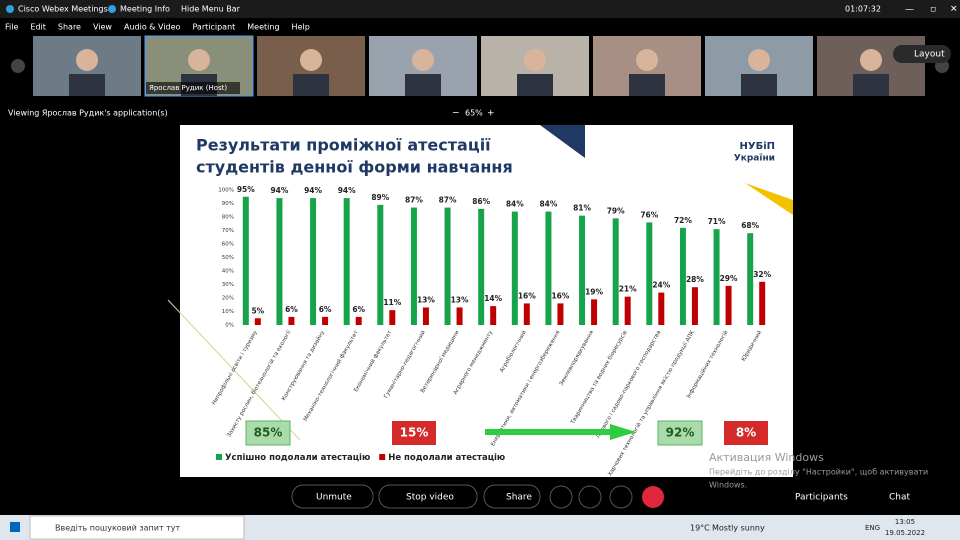 This screenshot has width=960, height=540. I want to click on y-tick-label: 60%, so click(228, 245).